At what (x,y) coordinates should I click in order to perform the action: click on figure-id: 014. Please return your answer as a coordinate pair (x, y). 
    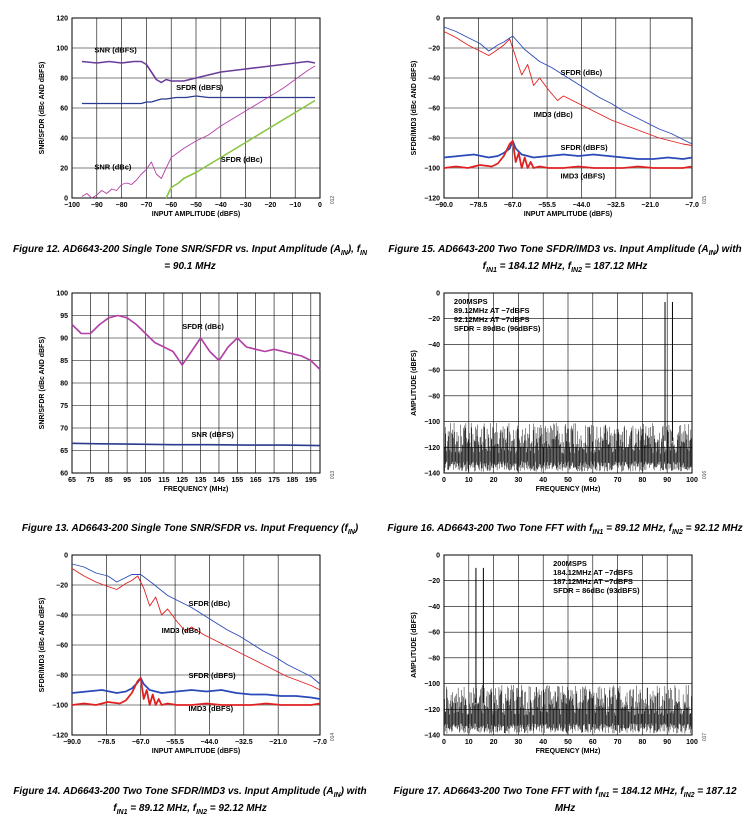
    Looking at the image, I should click on (333, 737).